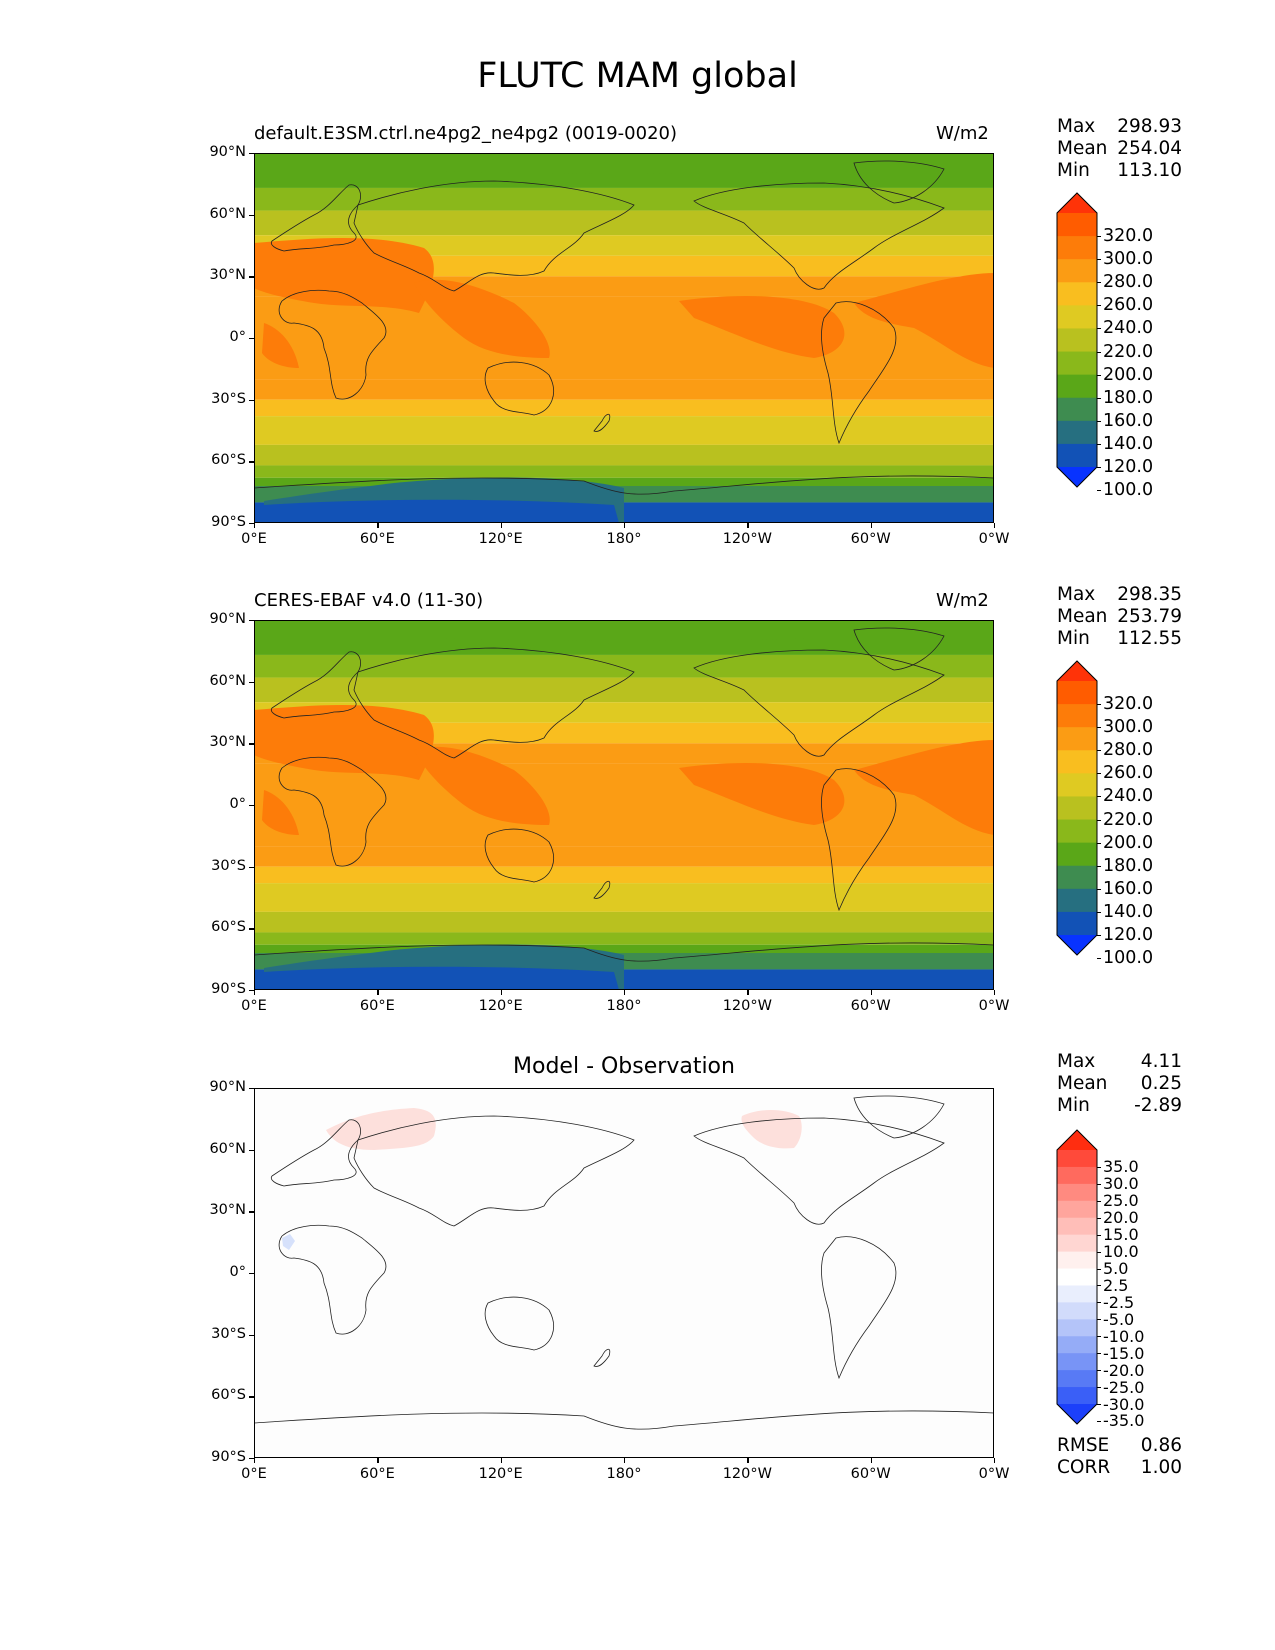 Image resolution: width=1275 pixels, height=1650 pixels. I want to click on rmse-value: 0.86, so click(1161, 1445).